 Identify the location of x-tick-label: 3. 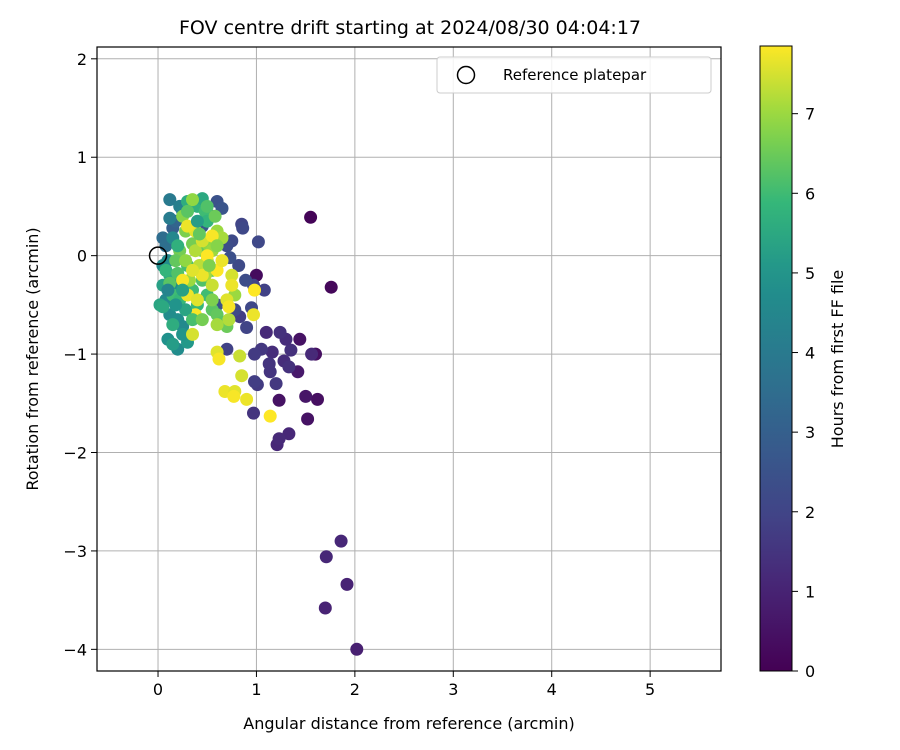
(453, 689).